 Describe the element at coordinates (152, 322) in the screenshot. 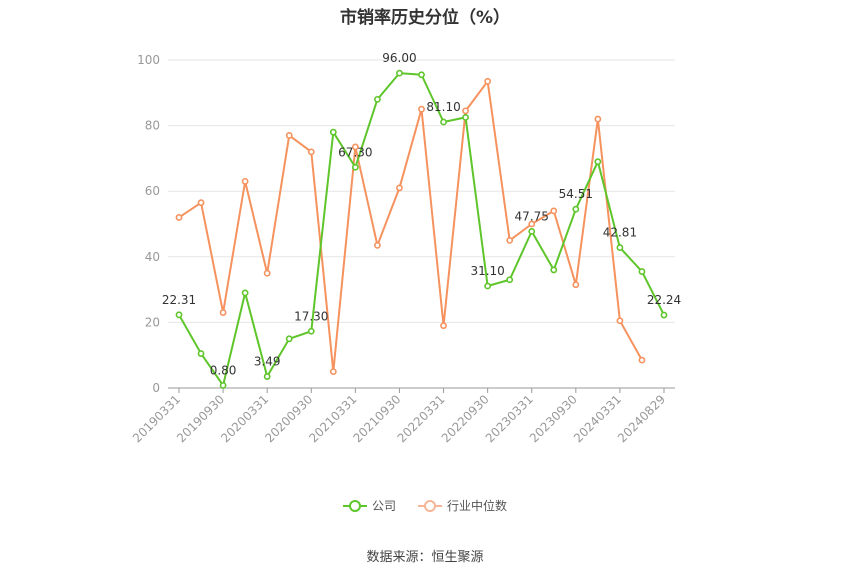

I see `y-tick-label: 20` at that location.